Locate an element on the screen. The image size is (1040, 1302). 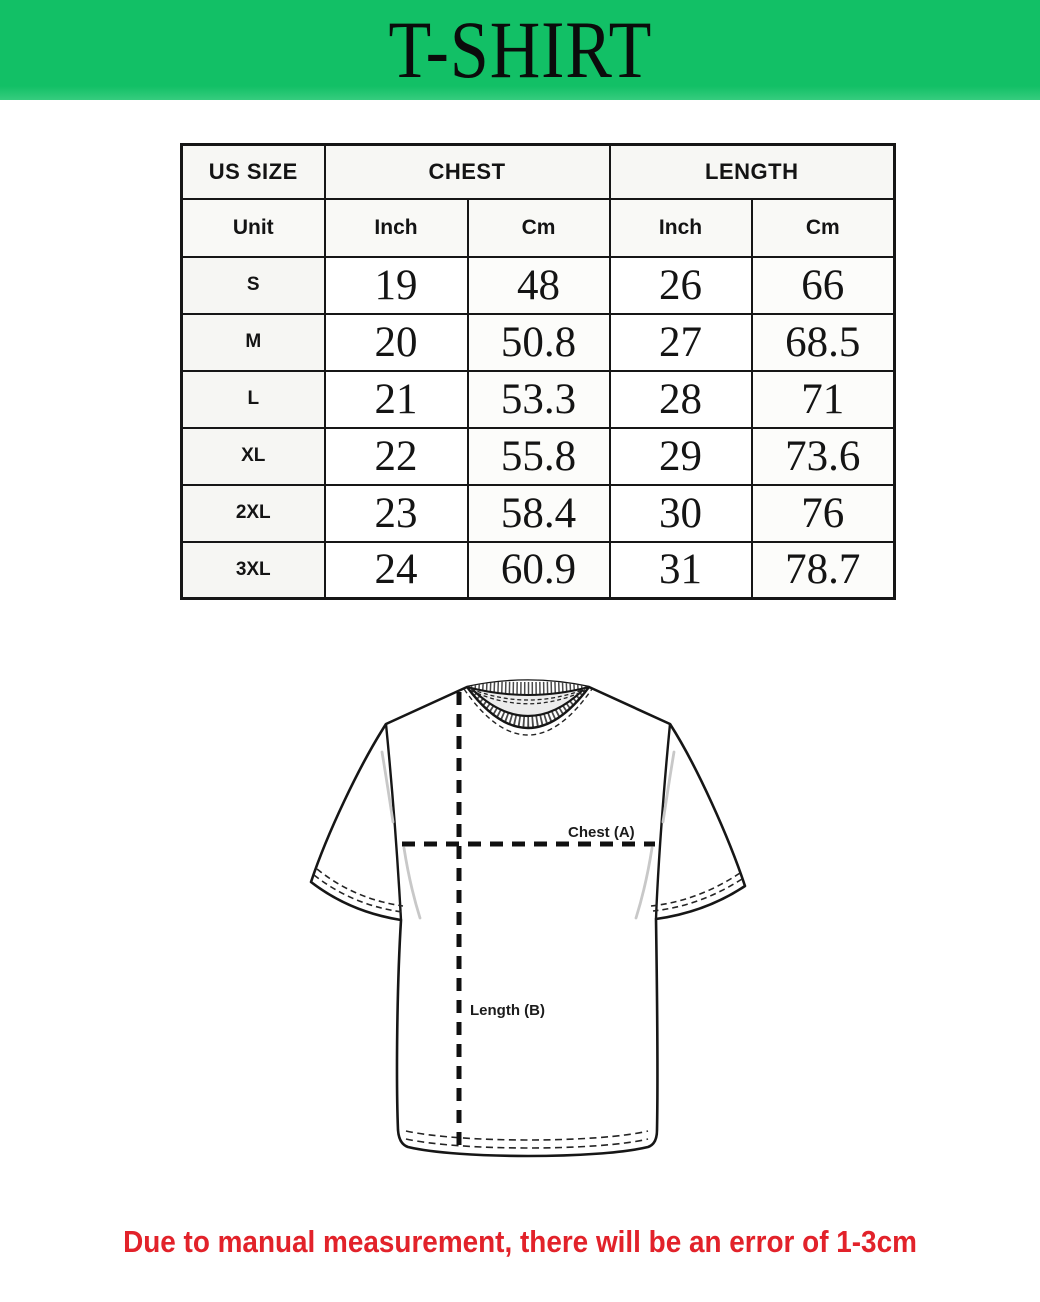
table-row: XL 22 55.8 29 73.6 is located at coordinates (538, 456).